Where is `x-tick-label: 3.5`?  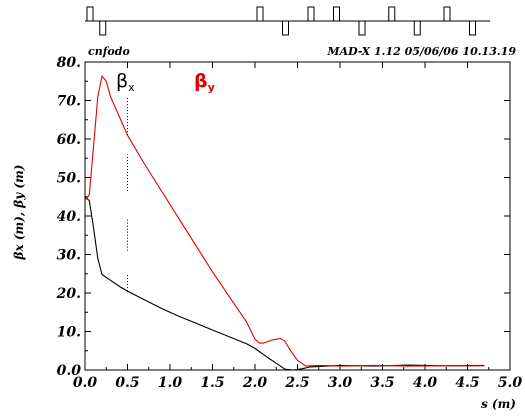
x-tick-label: 3.5 is located at coordinates (382, 383).